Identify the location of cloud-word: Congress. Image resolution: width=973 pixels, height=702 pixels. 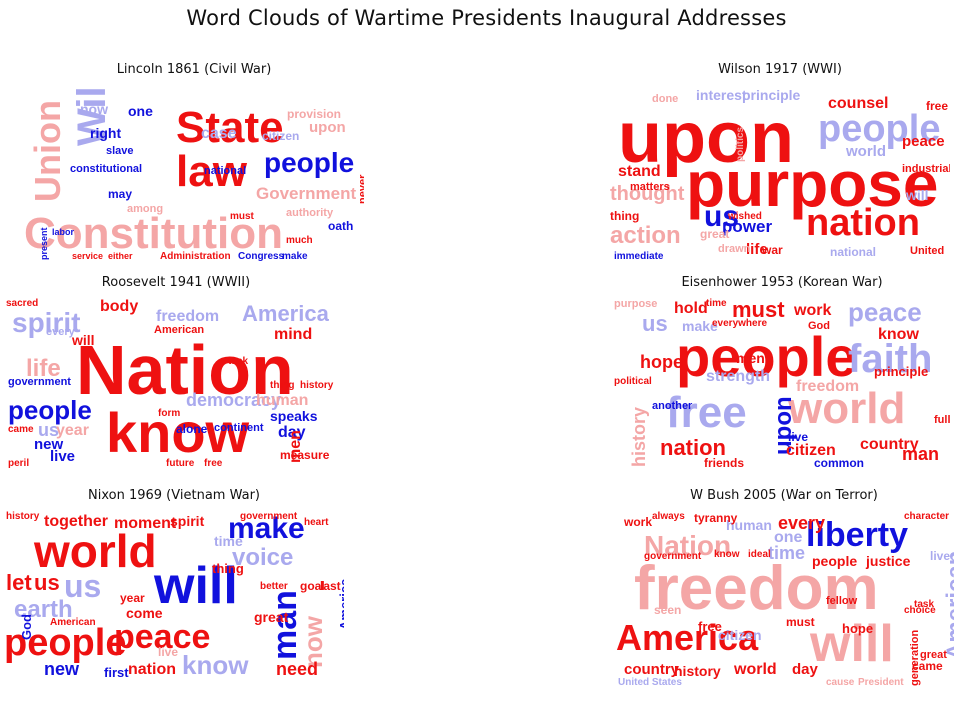
(261, 256).